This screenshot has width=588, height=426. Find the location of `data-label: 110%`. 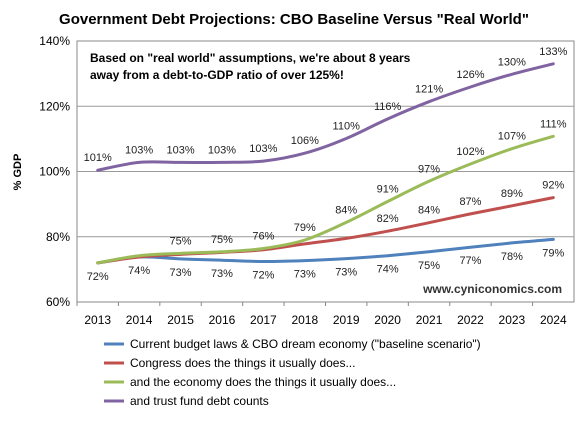

data-label: 110% is located at coordinates (347, 127).